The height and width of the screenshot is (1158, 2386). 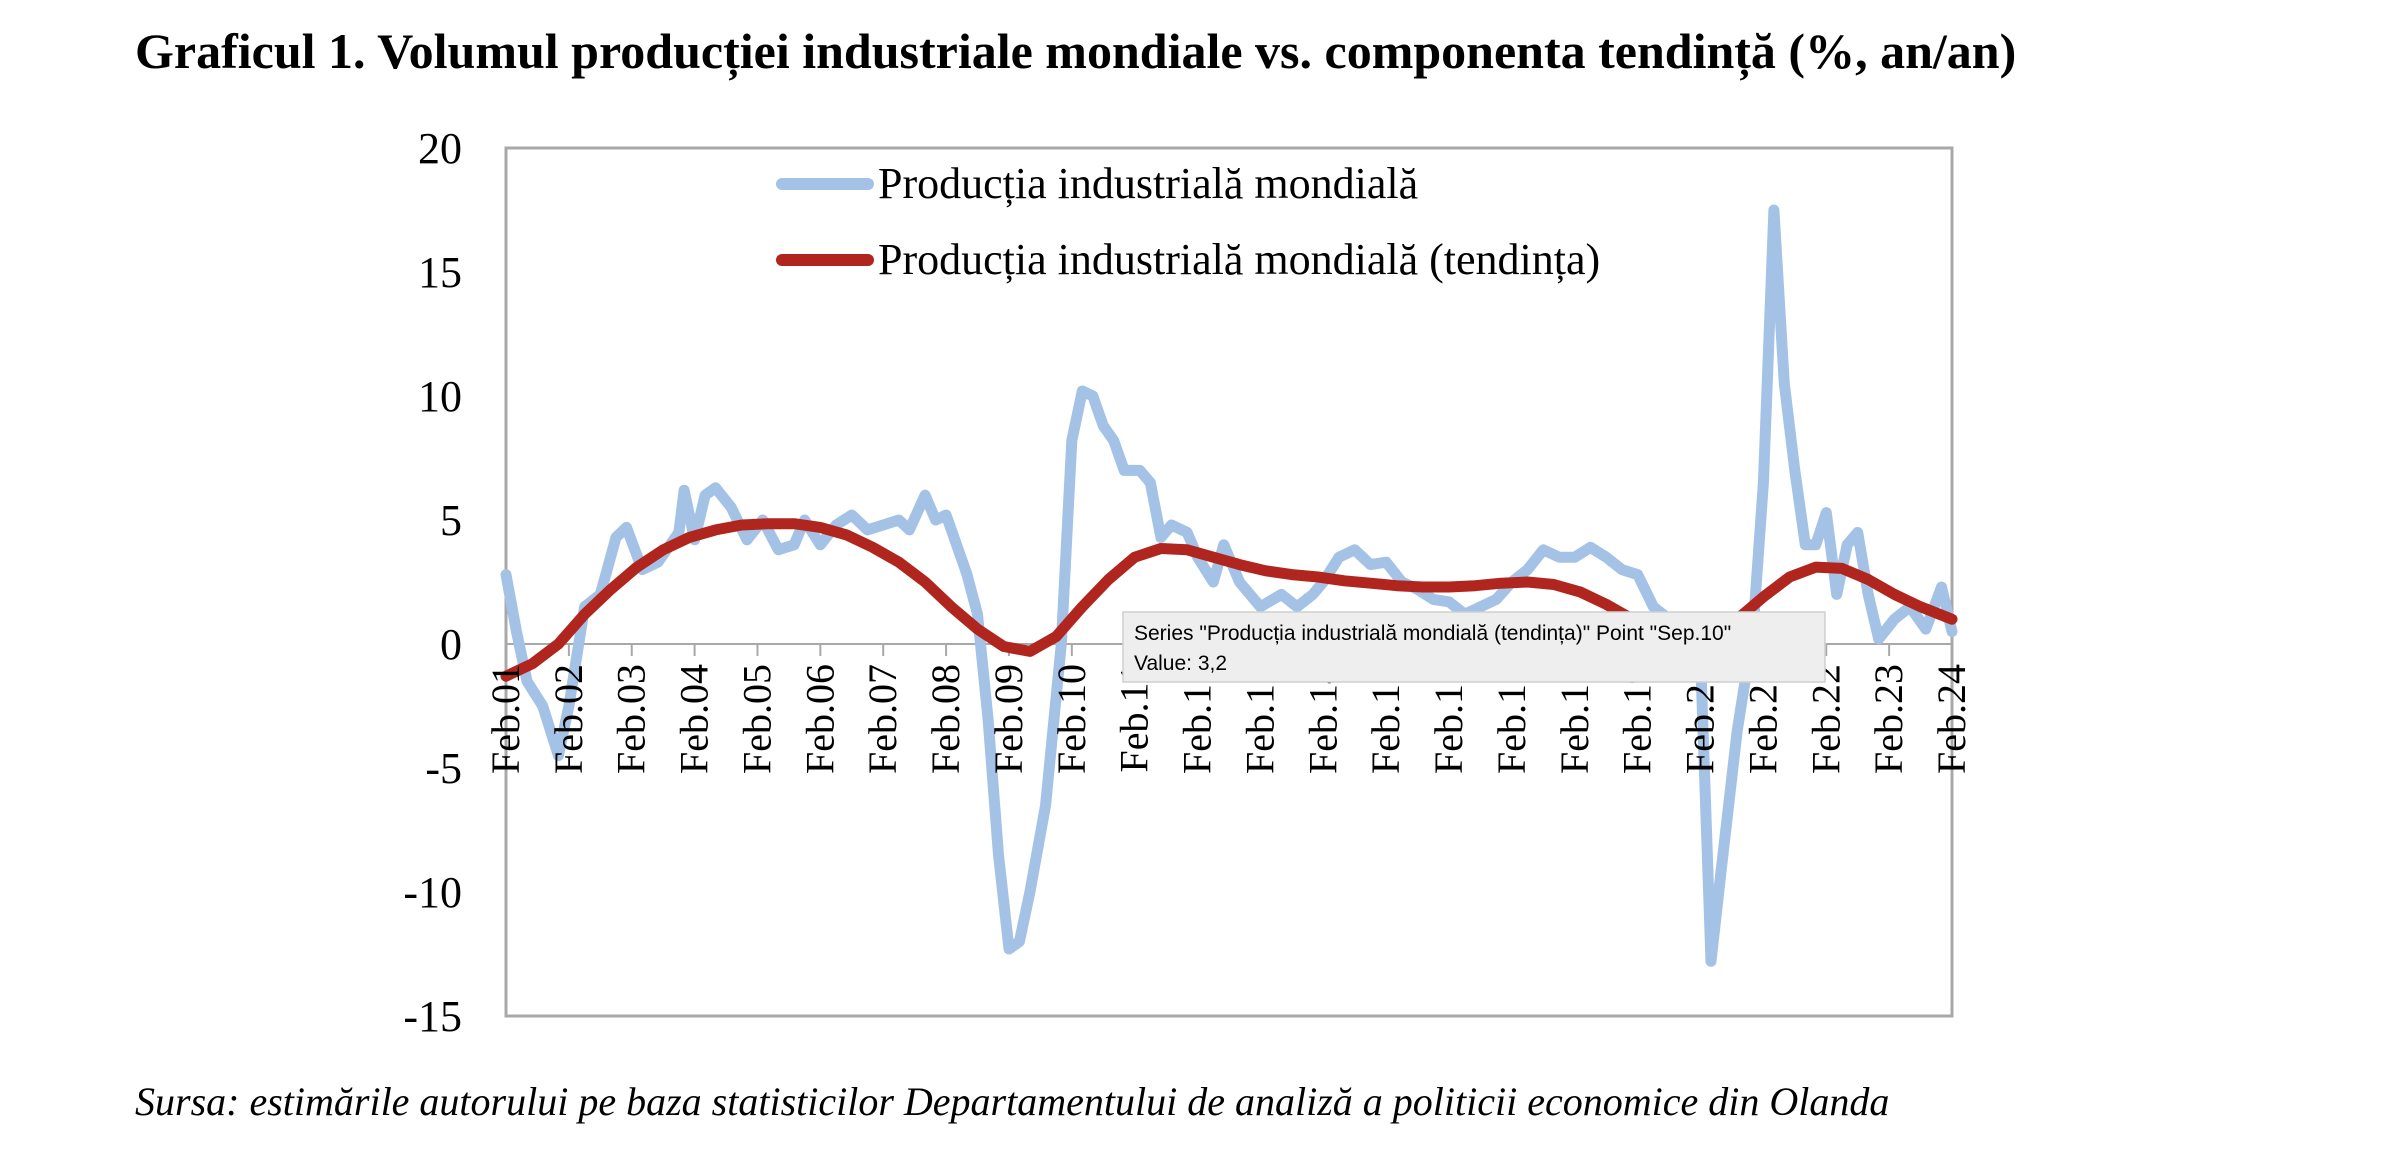 What do you see at coordinates (432, 582) in the screenshot?
I see `y-axis: -15 -10 -5 0 5 10 15 20` at bounding box center [432, 582].